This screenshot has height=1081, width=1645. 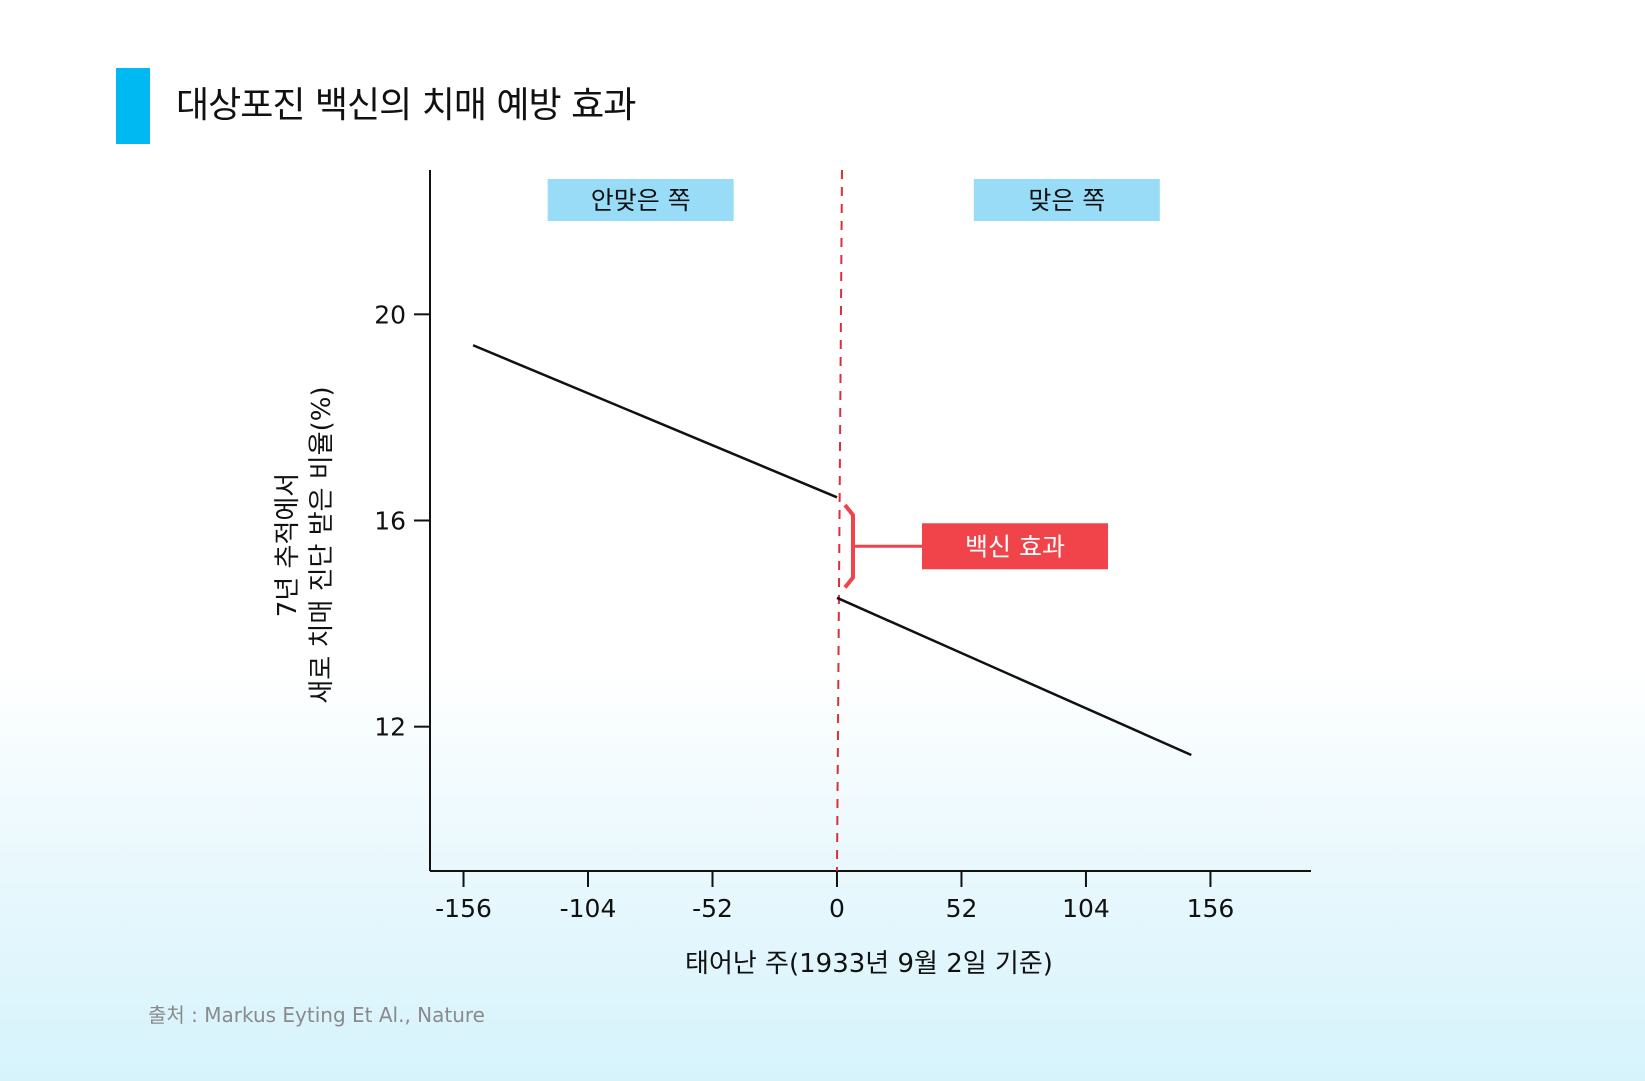 What do you see at coordinates (712, 908) in the screenshot?
I see `x-tick-label: -52` at bounding box center [712, 908].